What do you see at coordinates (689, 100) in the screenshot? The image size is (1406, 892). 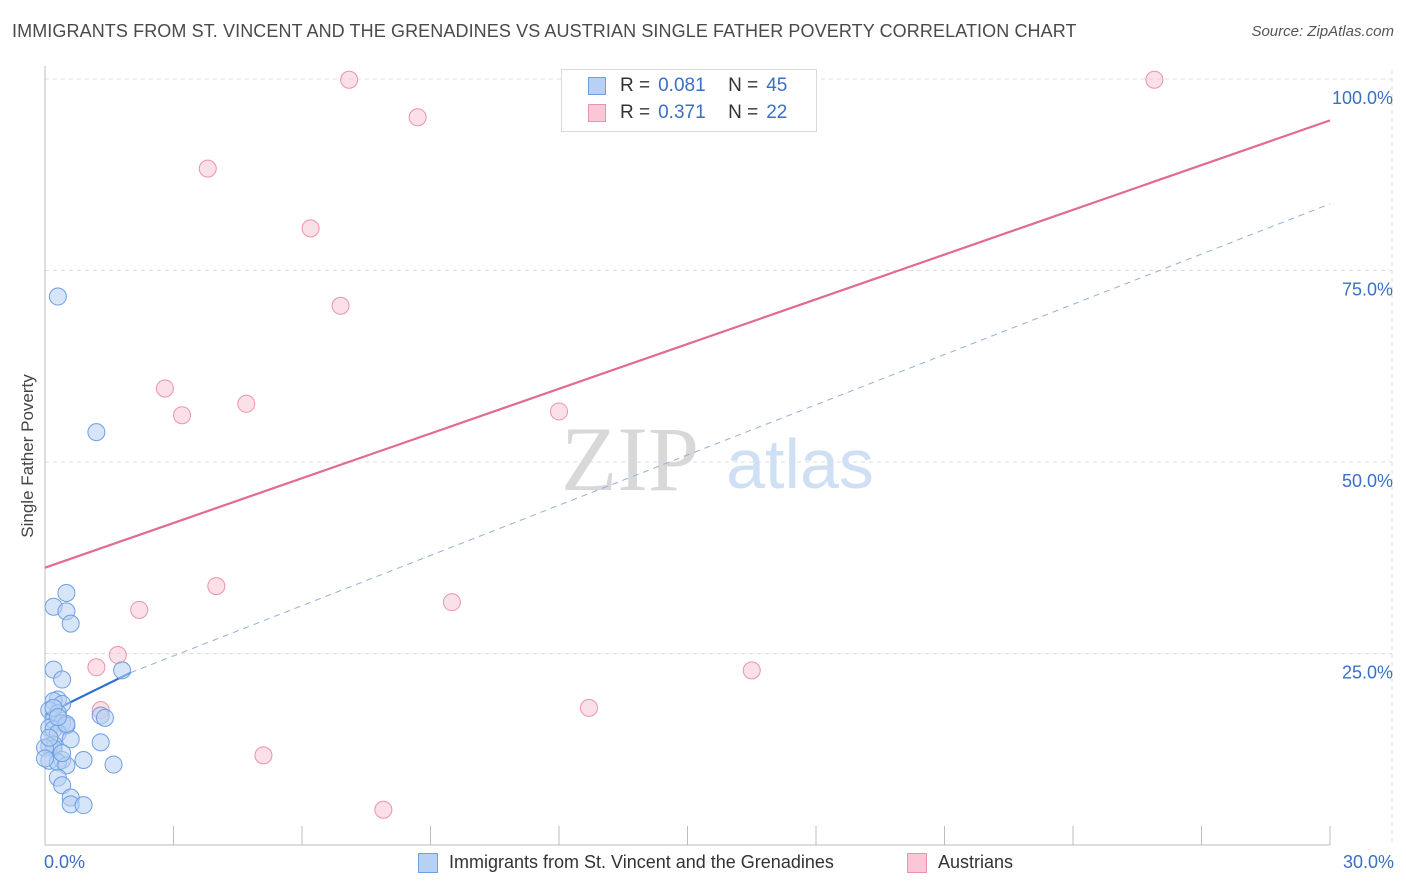 I see `stats-legend: R = 0.081 N = 45 R = 0.371 N = 22` at bounding box center [689, 100].